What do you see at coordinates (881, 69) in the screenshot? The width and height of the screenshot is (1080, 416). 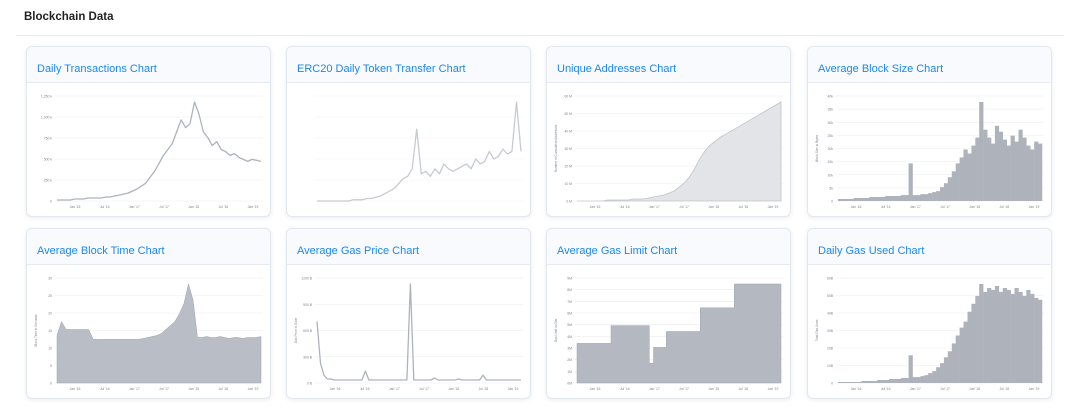 I see `card-title-link: Average Block Size Chart` at bounding box center [881, 69].